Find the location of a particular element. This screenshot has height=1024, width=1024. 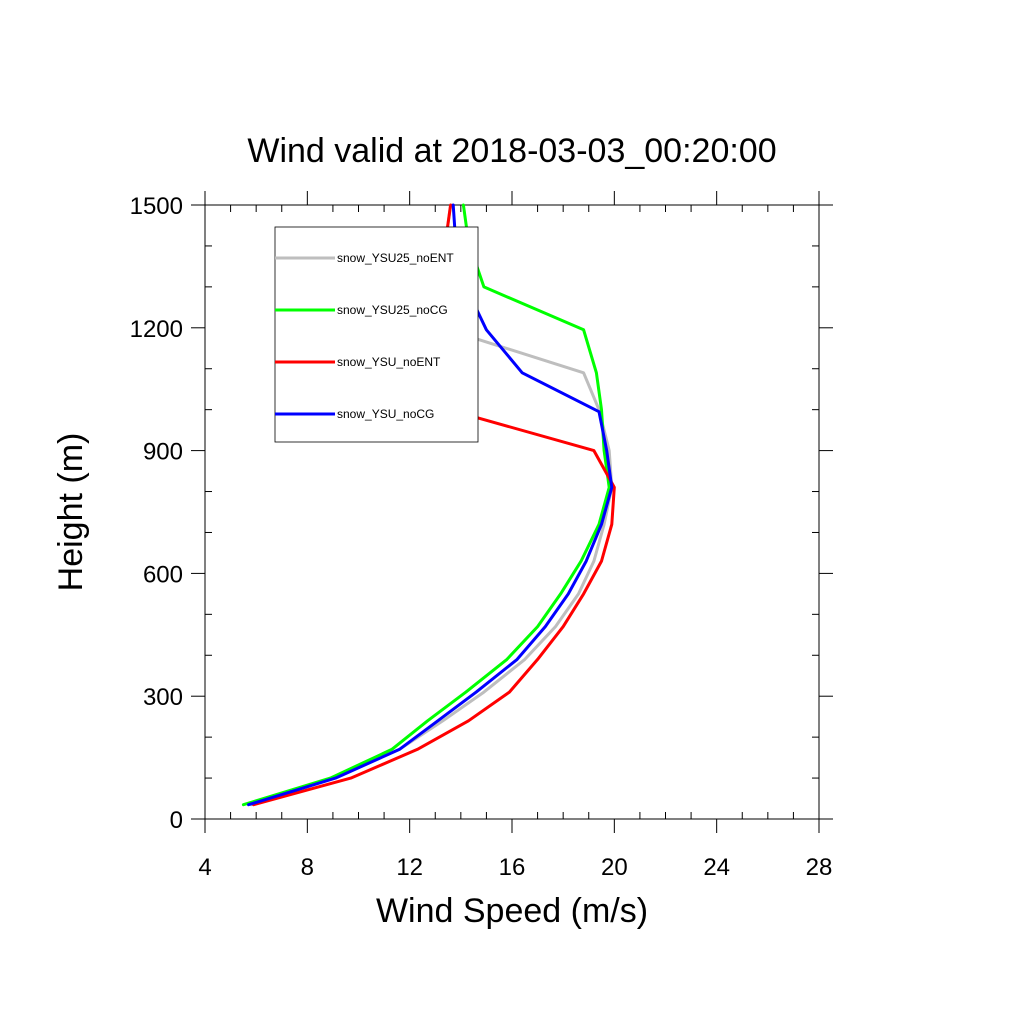

legend-box is located at coordinates (376, 334).